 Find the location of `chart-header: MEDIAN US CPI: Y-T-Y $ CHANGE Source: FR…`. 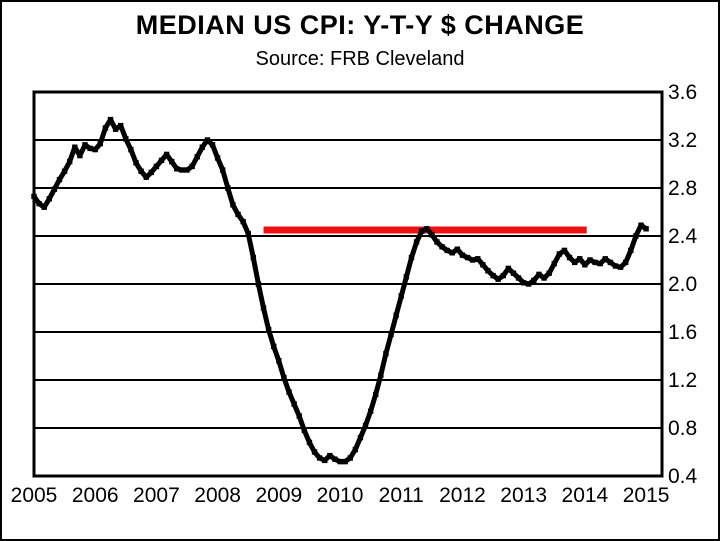

chart-header: MEDIAN US CPI: Y-T-Y $ CHANGE Source: FR… is located at coordinates (360, 36).